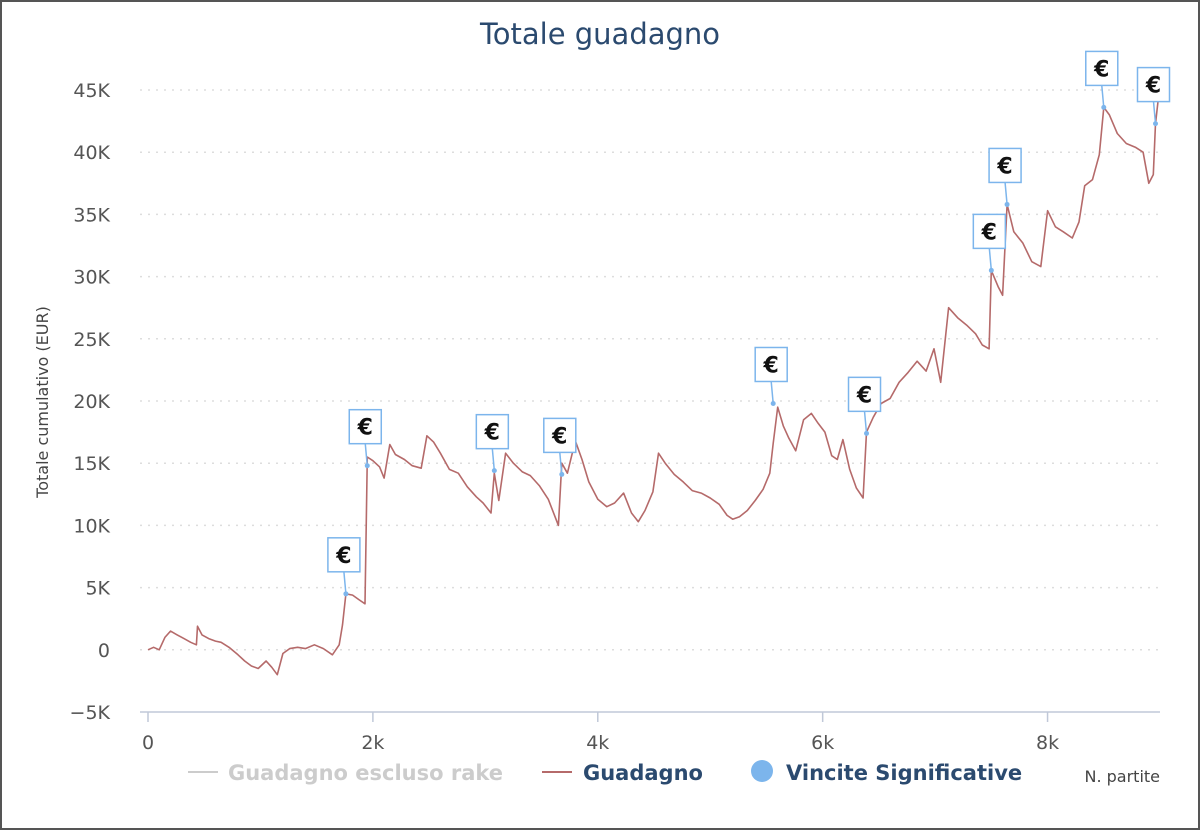 The height and width of the screenshot is (830, 1200). I want to click on y-tick-label: 0, so click(104, 651).